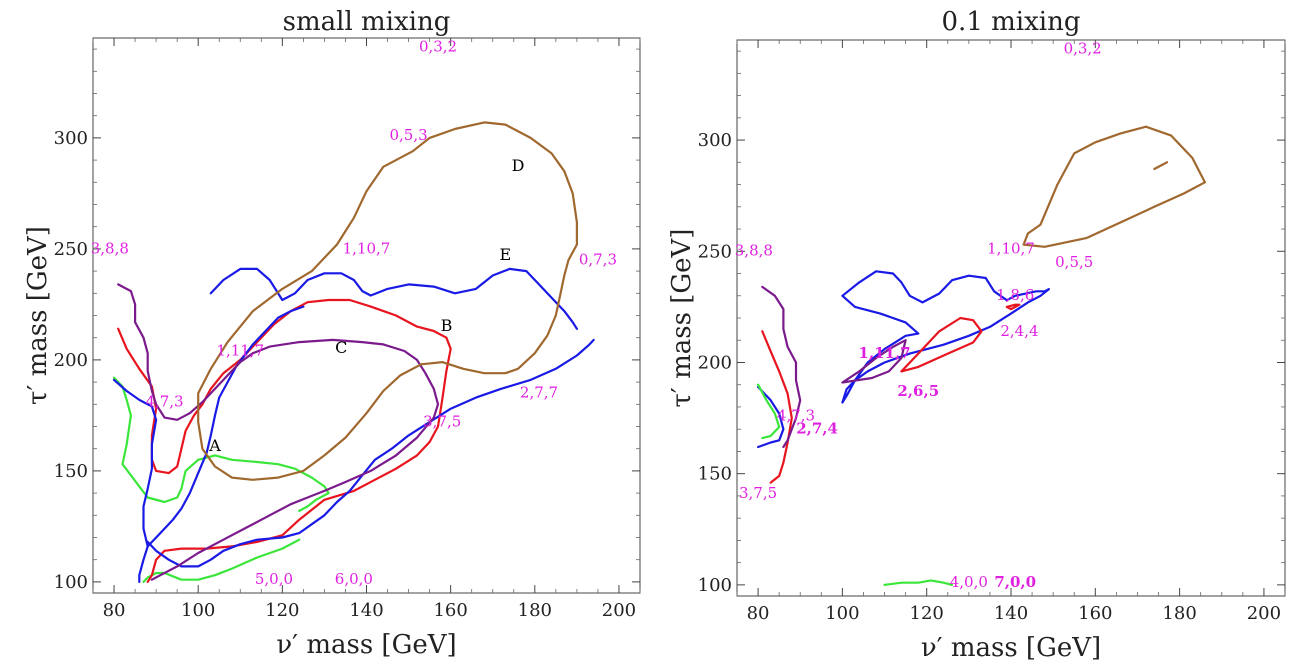 This screenshot has width=1291, height=665. I want to click on point-annotation: 1,8,6, so click(1015, 295).